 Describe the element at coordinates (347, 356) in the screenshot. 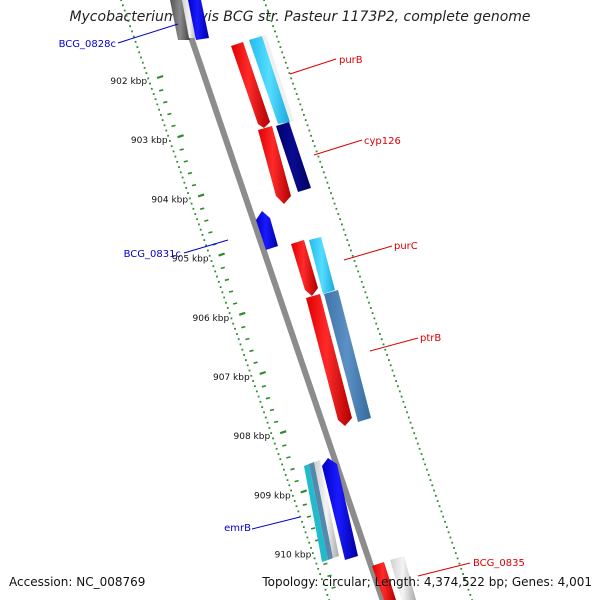

I see `gene-ptrb-cog` at that location.